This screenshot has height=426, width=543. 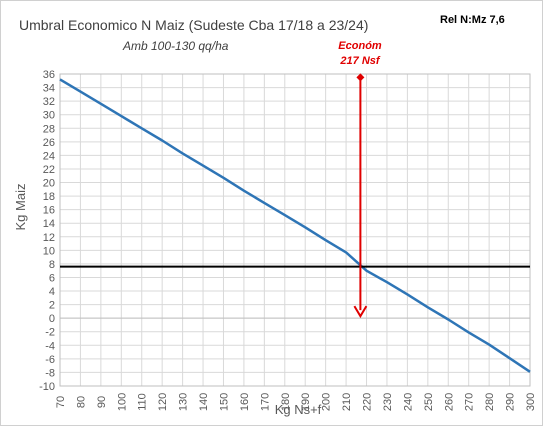 I want to click on x-tick-label: 180, so click(x=286, y=402).